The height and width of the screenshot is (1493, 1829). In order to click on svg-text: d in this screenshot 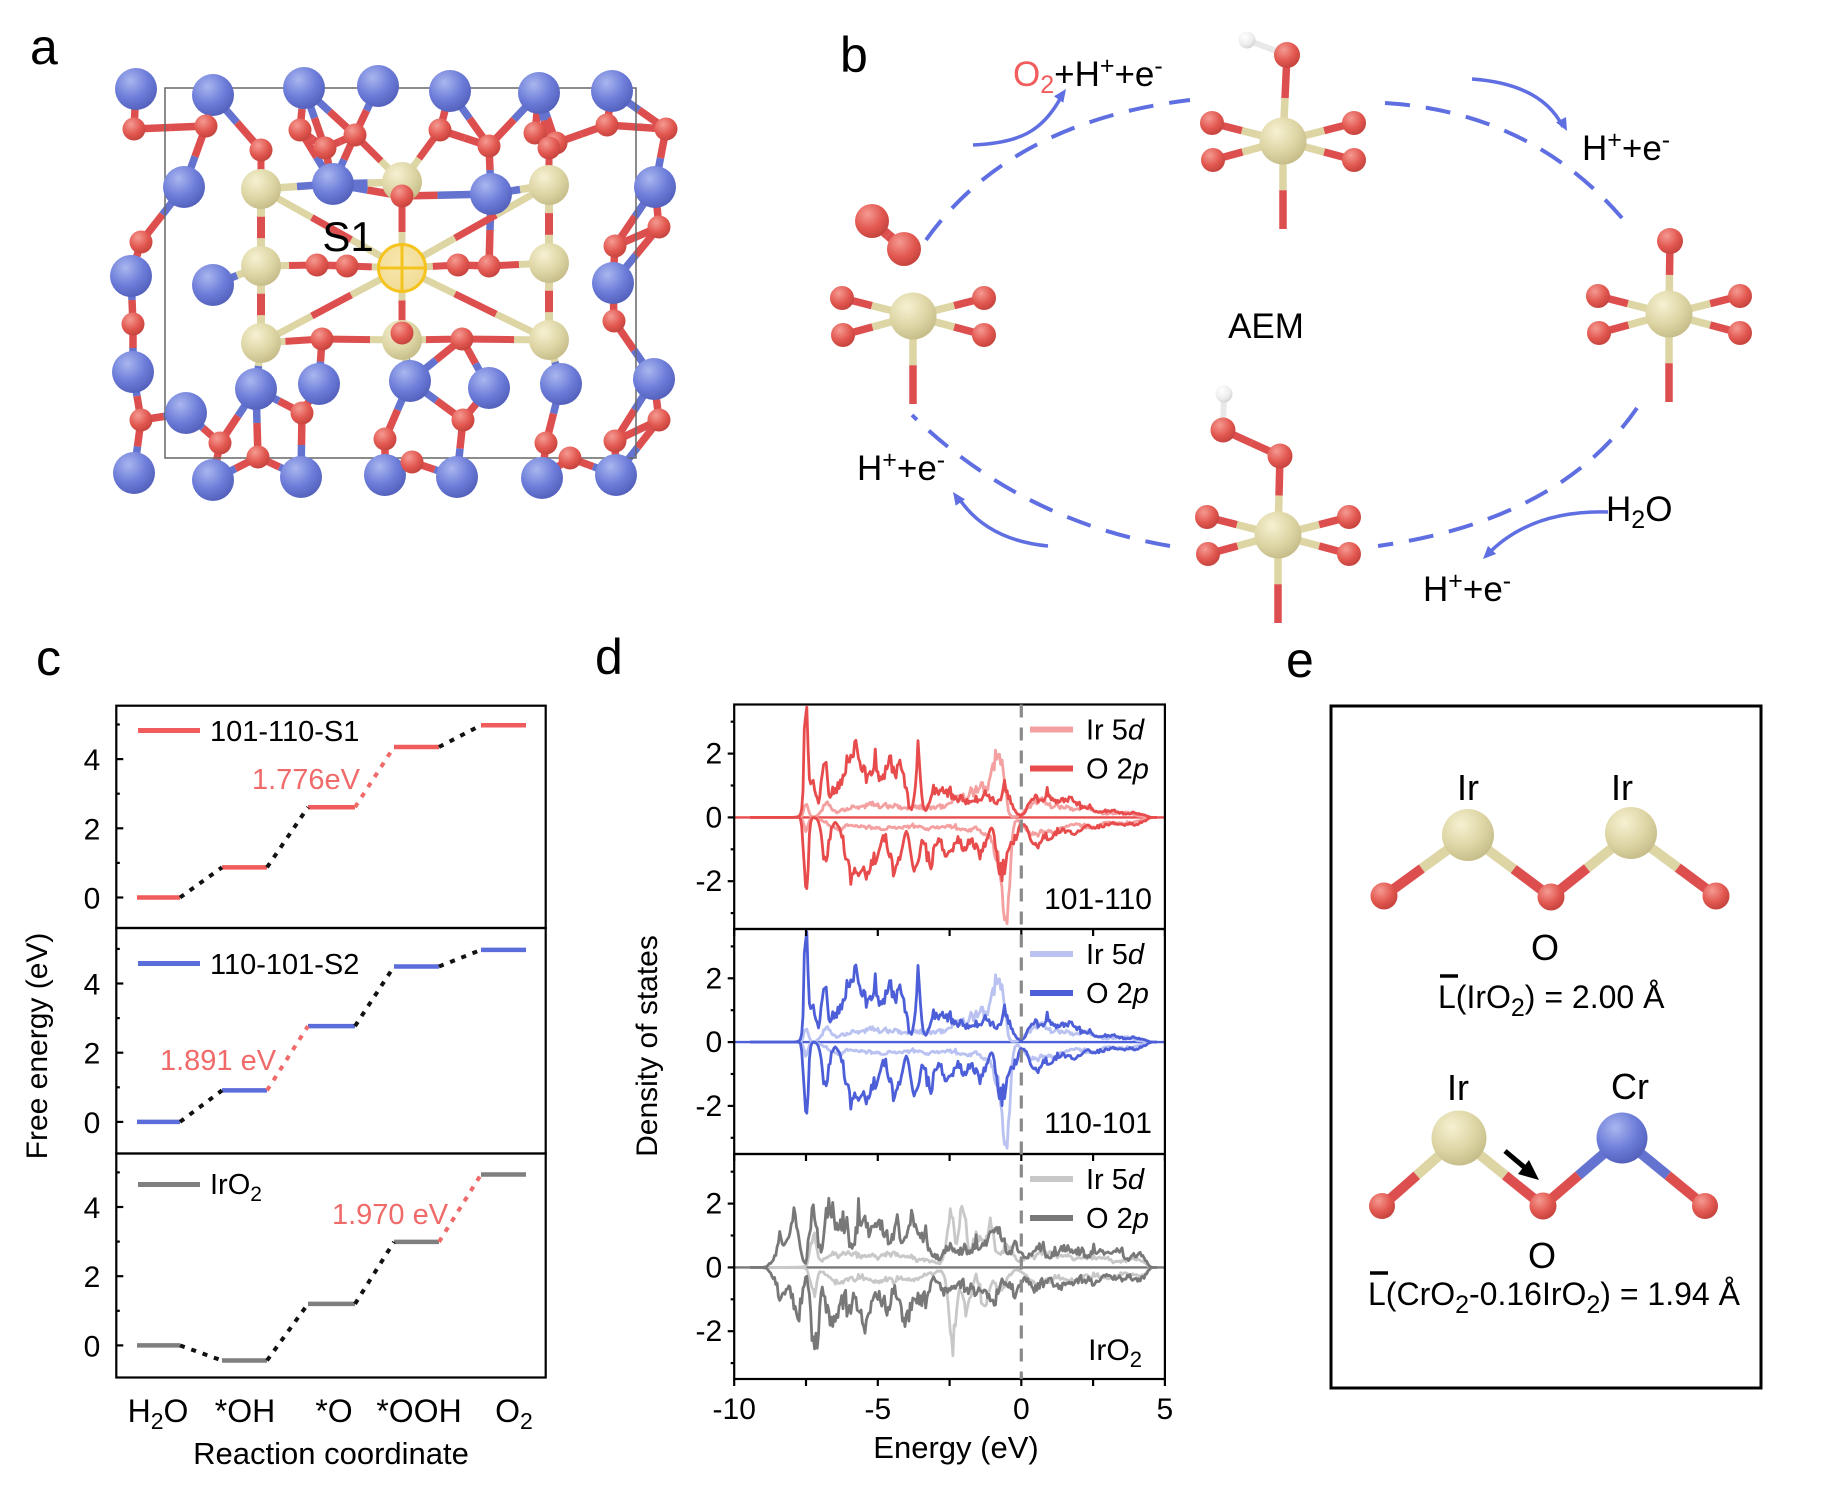, I will do `click(609, 657)`.